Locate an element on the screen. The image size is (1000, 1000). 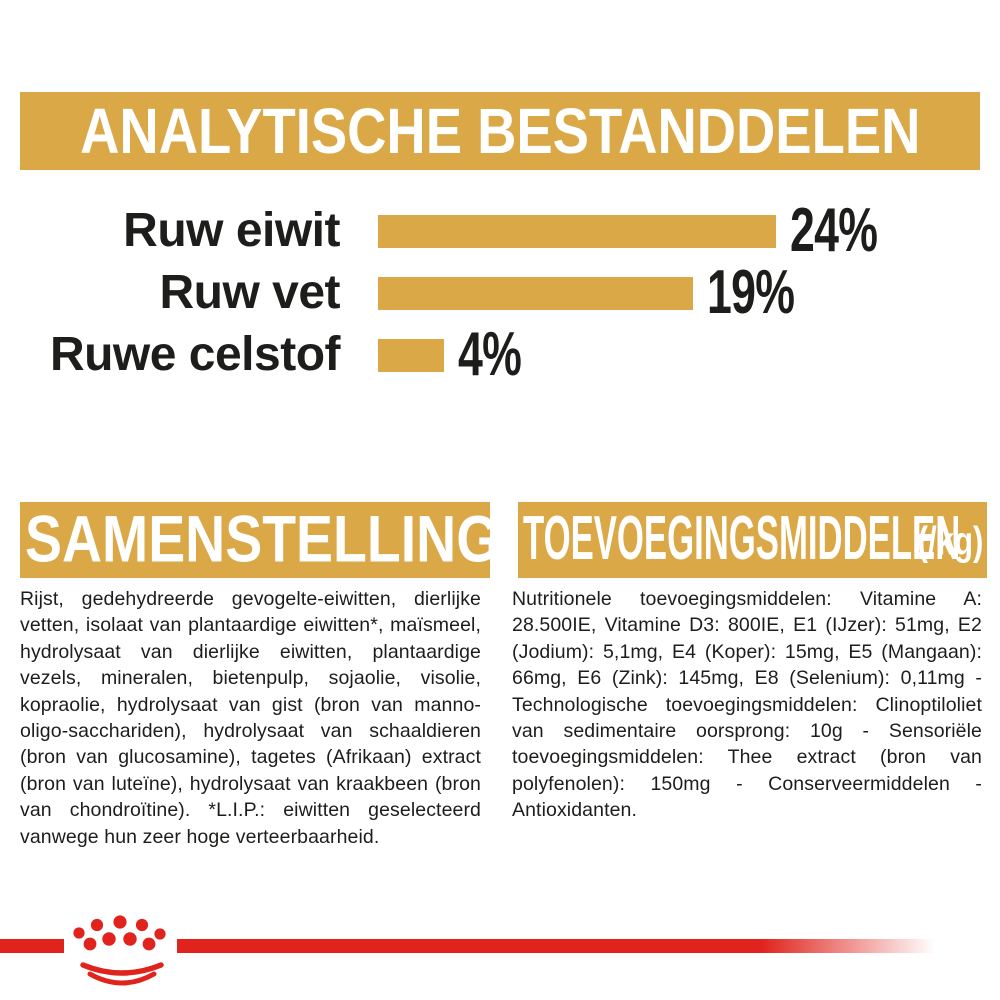
composition-header: SAMENSTELLING is located at coordinates (259, 540).